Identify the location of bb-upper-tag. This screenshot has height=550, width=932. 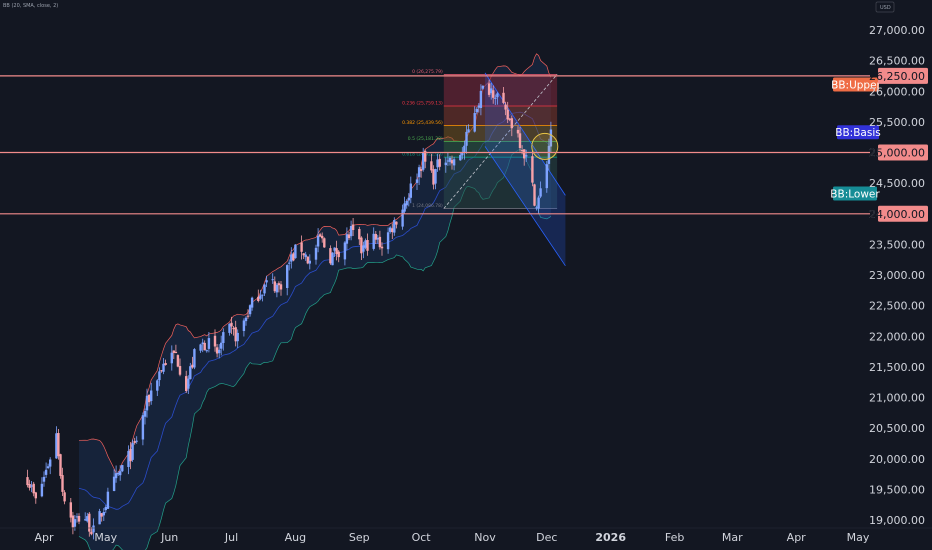
(856, 84).